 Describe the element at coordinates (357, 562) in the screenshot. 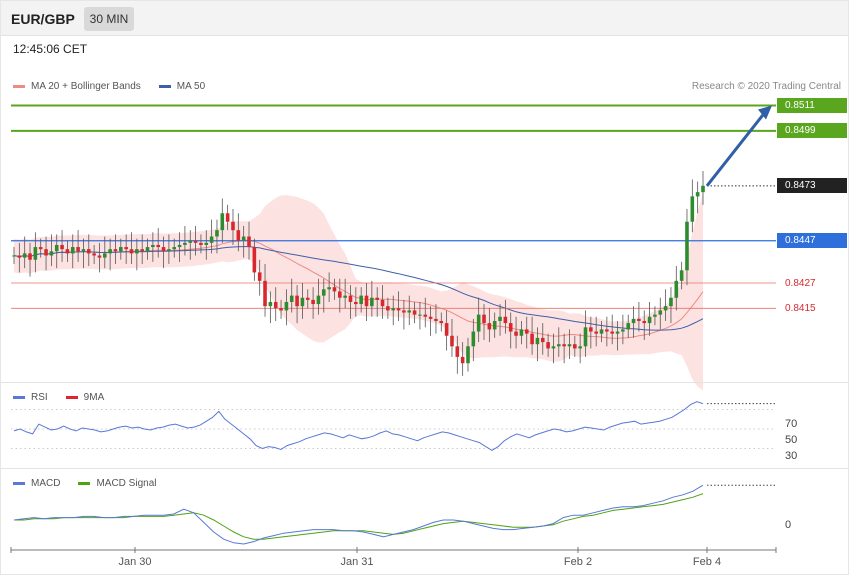

I see `x-tick-label: Jan 31` at that location.